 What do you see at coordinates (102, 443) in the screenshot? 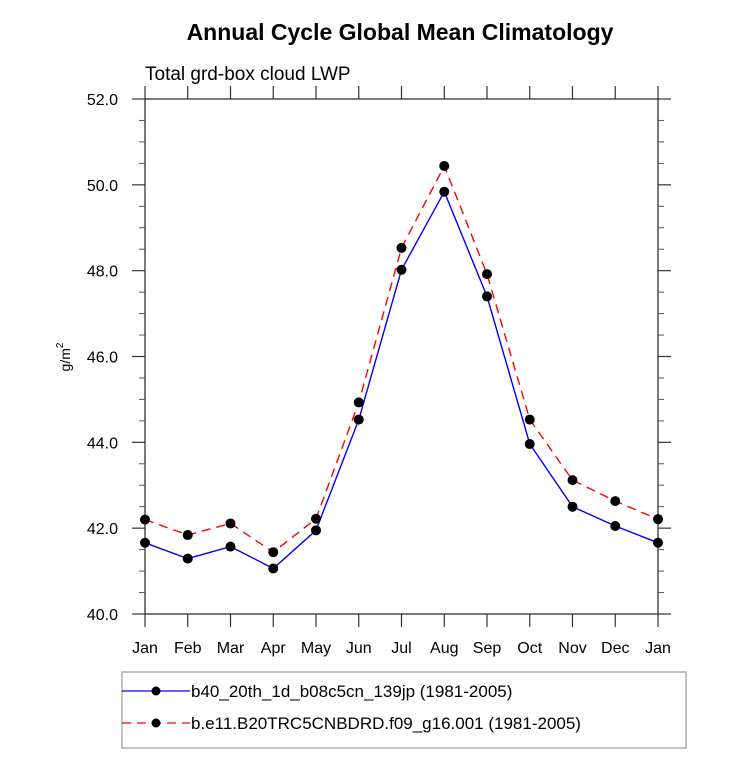
I see `y-tick-label: 44.0` at bounding box center [102, 443].